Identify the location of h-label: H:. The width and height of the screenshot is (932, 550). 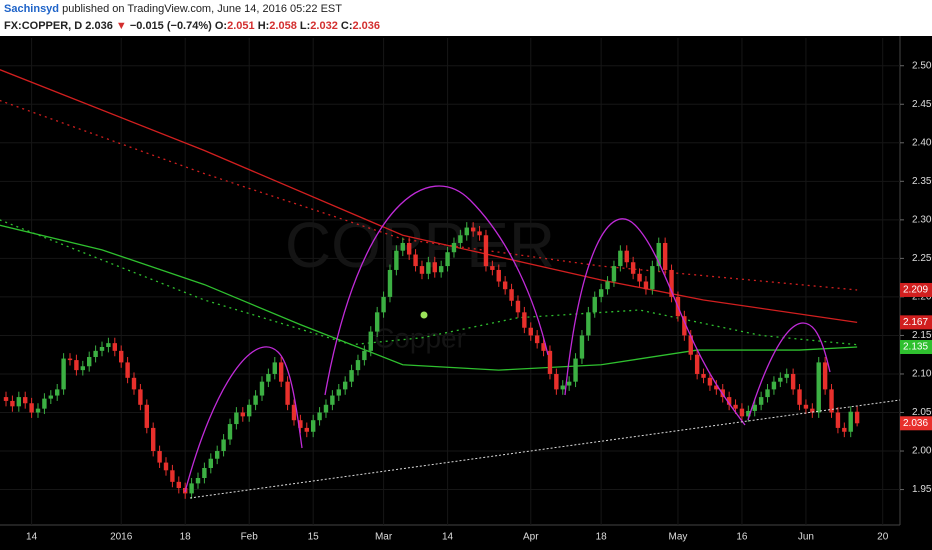
(263, 26).